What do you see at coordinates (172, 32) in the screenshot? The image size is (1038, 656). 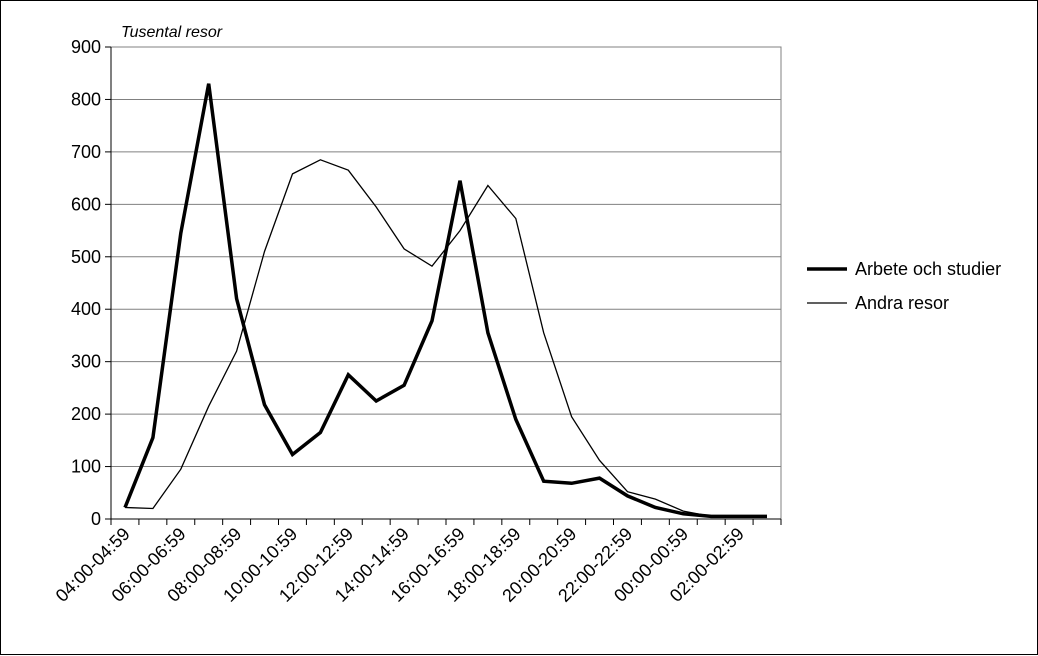 I see `y-axis-label: Tusental resor` at bounding box center [172, 32].